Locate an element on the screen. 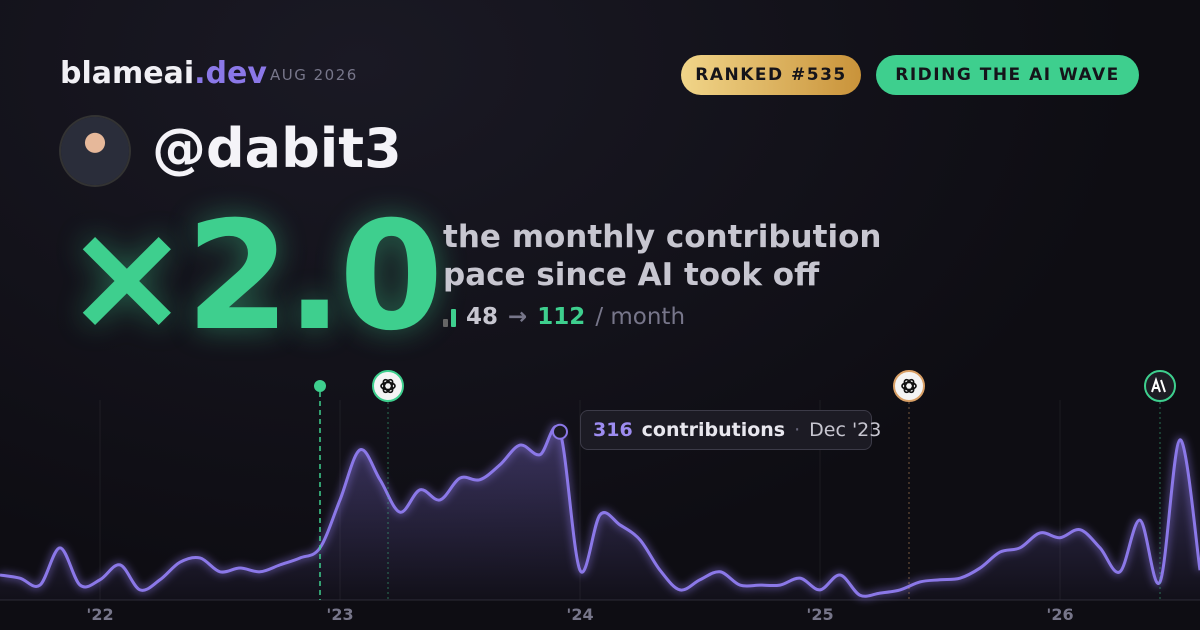 The width and height of the screenshot is (1200, 630). brand-tld: .dev is located at coordinates (230, 73).